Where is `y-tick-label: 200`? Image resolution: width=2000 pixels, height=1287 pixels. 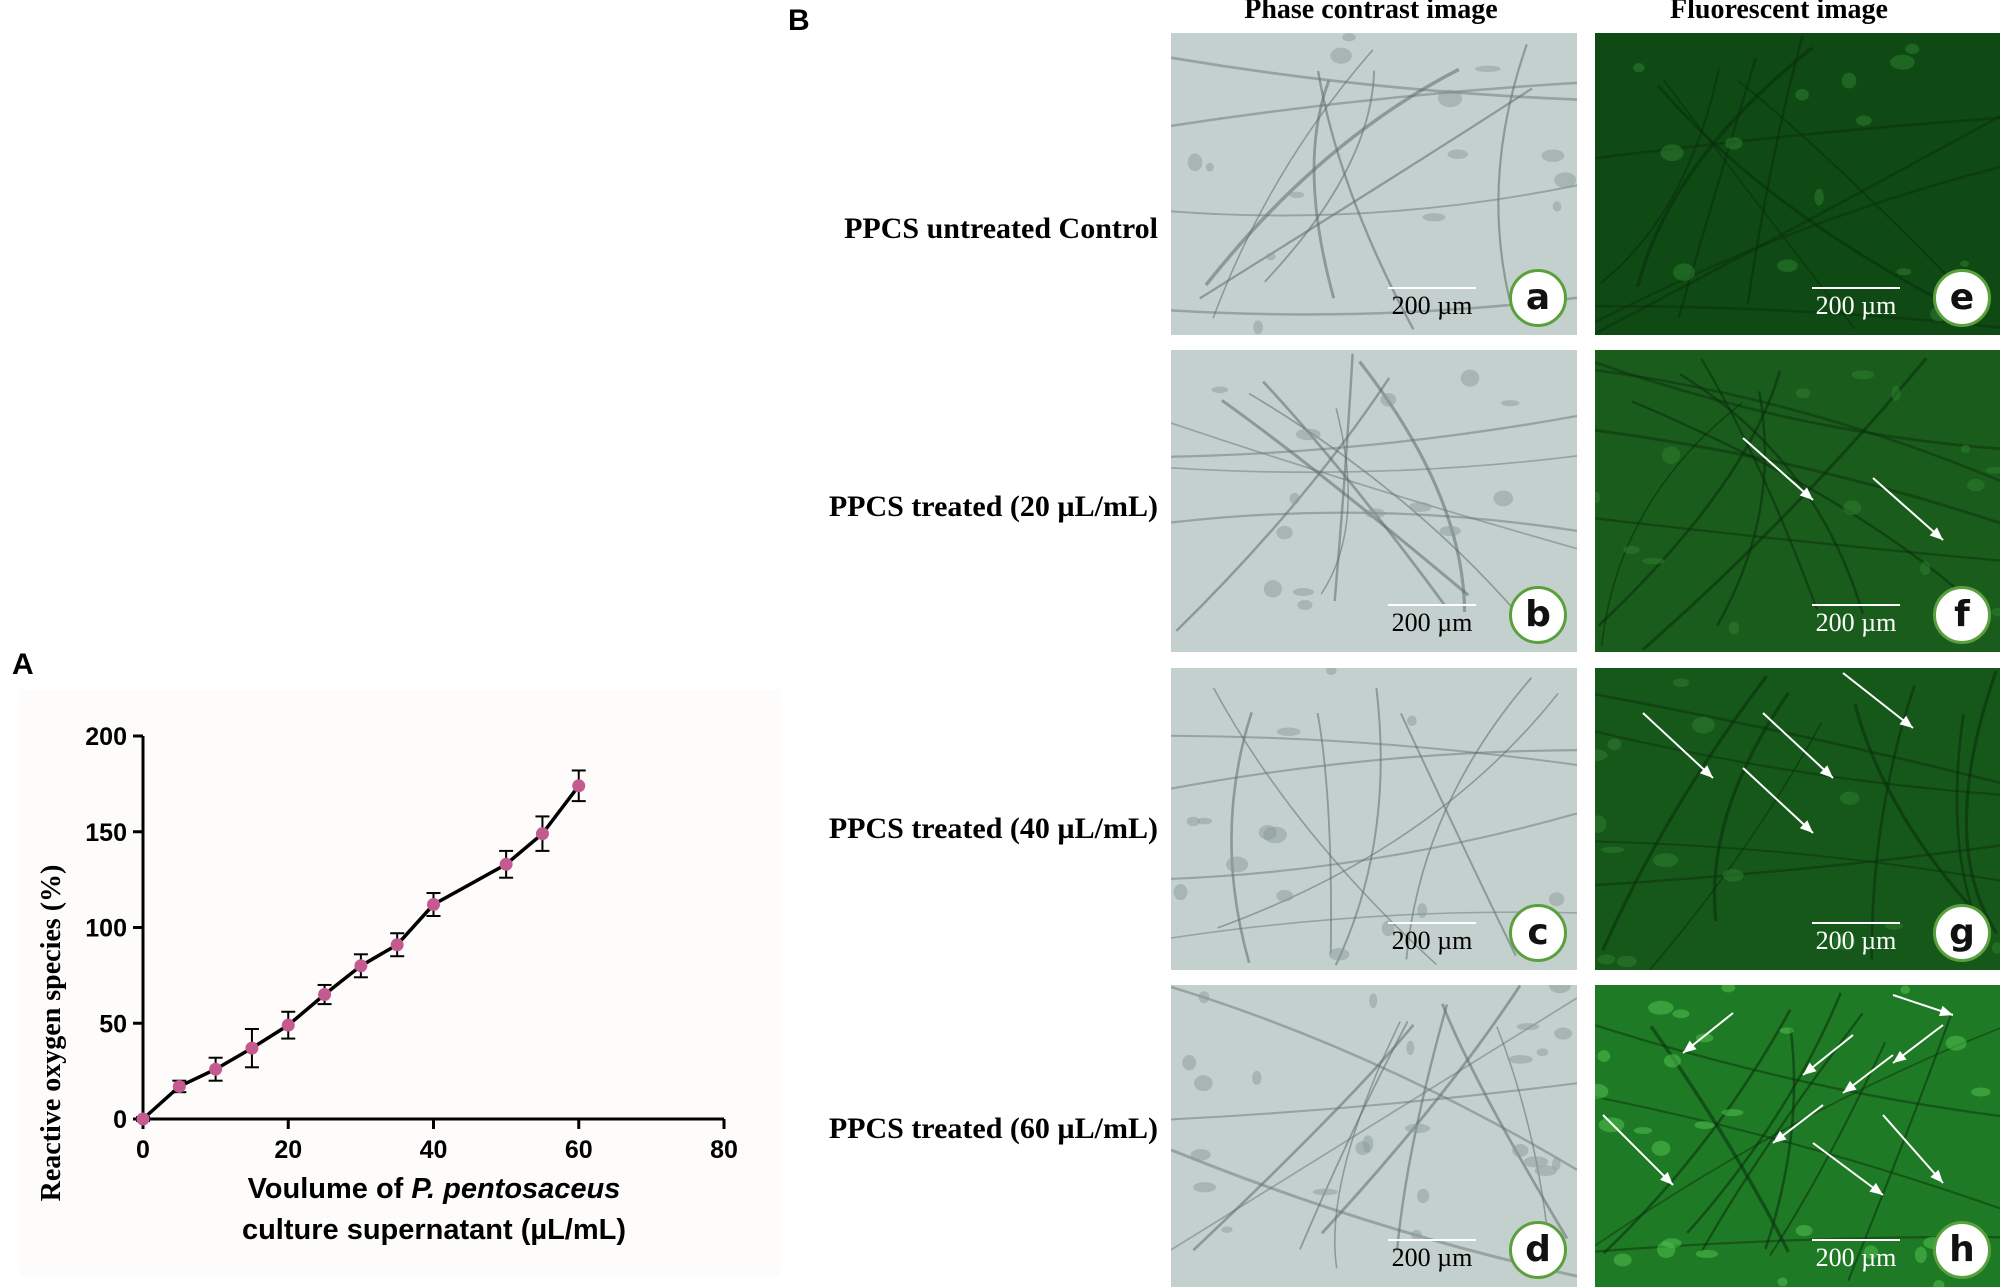 y-tick-label: 200 is located at coordinates (106, 737).